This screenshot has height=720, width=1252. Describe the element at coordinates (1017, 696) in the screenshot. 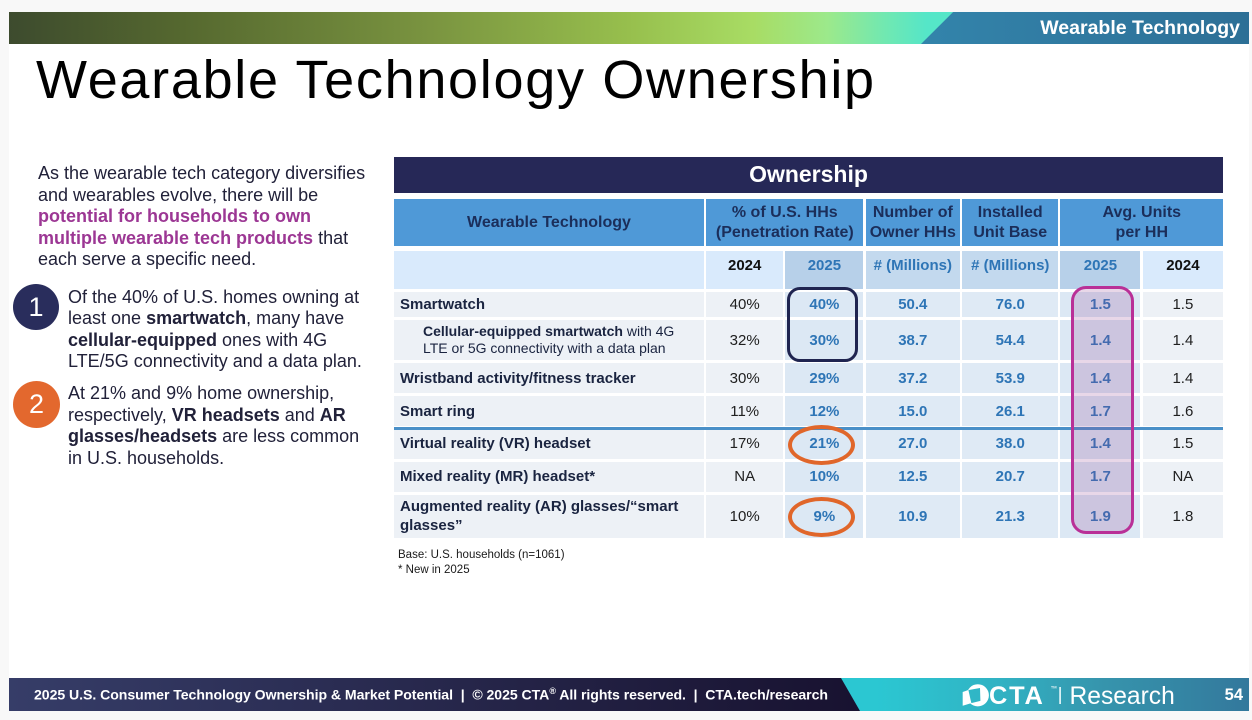

I see `svg-text: CTA` at that location.